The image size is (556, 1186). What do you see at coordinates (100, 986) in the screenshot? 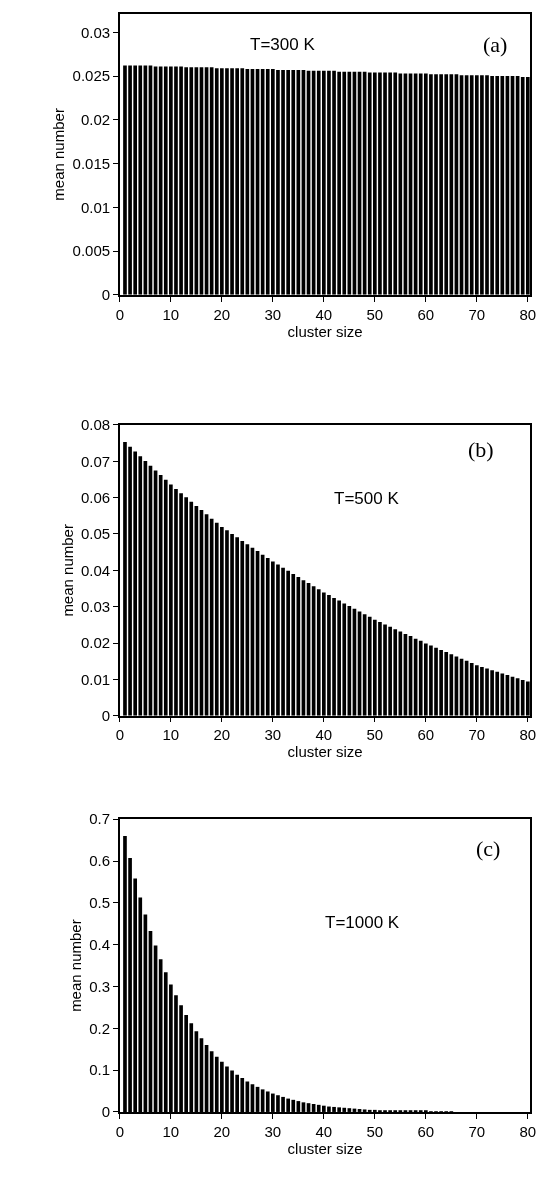
I see `y-tick-label: 0.3` at bounding box center [100, 986].